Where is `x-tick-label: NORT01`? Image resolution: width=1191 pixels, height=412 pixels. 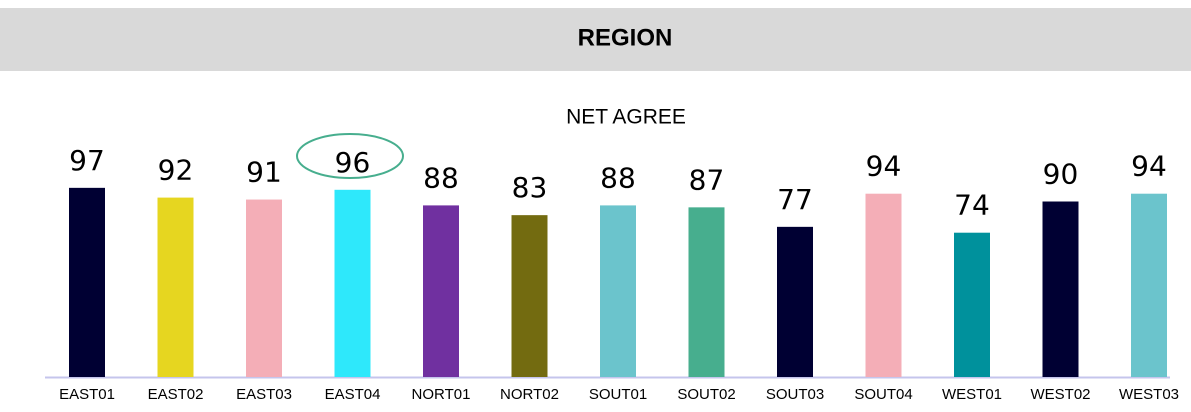
x-tick-label: NORT01 is located at coordinates (441, 394).